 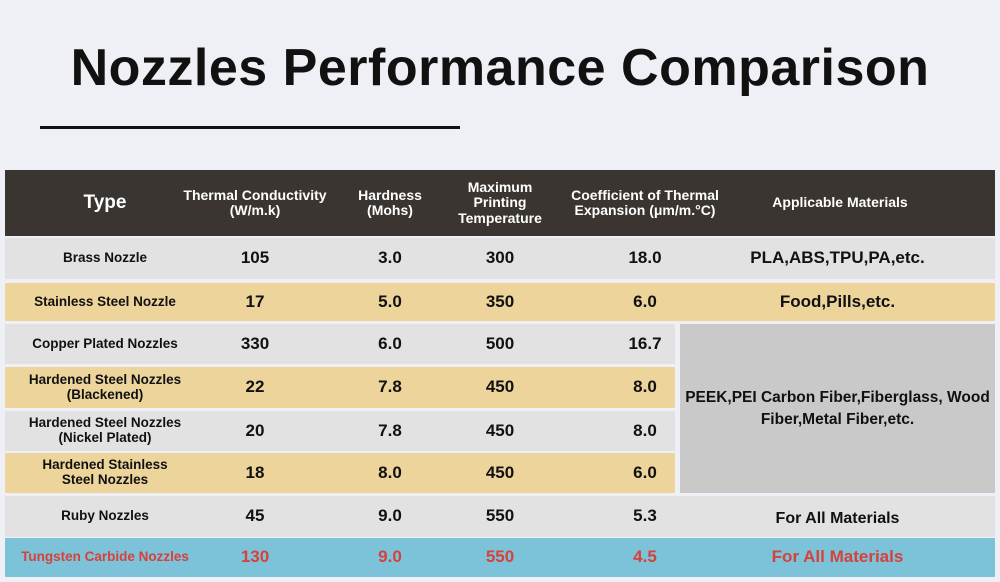 What do you see at coordinates (390, 202) in the screenshot?
I see `header-hardness: Hardness (Mohs)` at bounding box center [390, 202].